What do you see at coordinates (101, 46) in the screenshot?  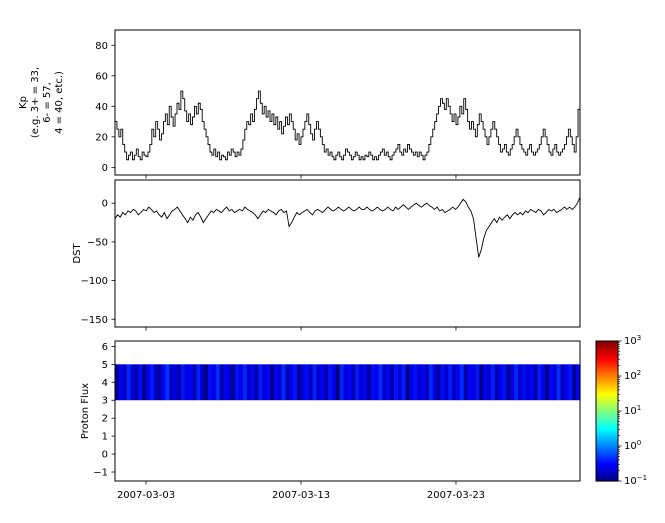 I see `y-tick-label: 80` at bounding box center [101, 46].